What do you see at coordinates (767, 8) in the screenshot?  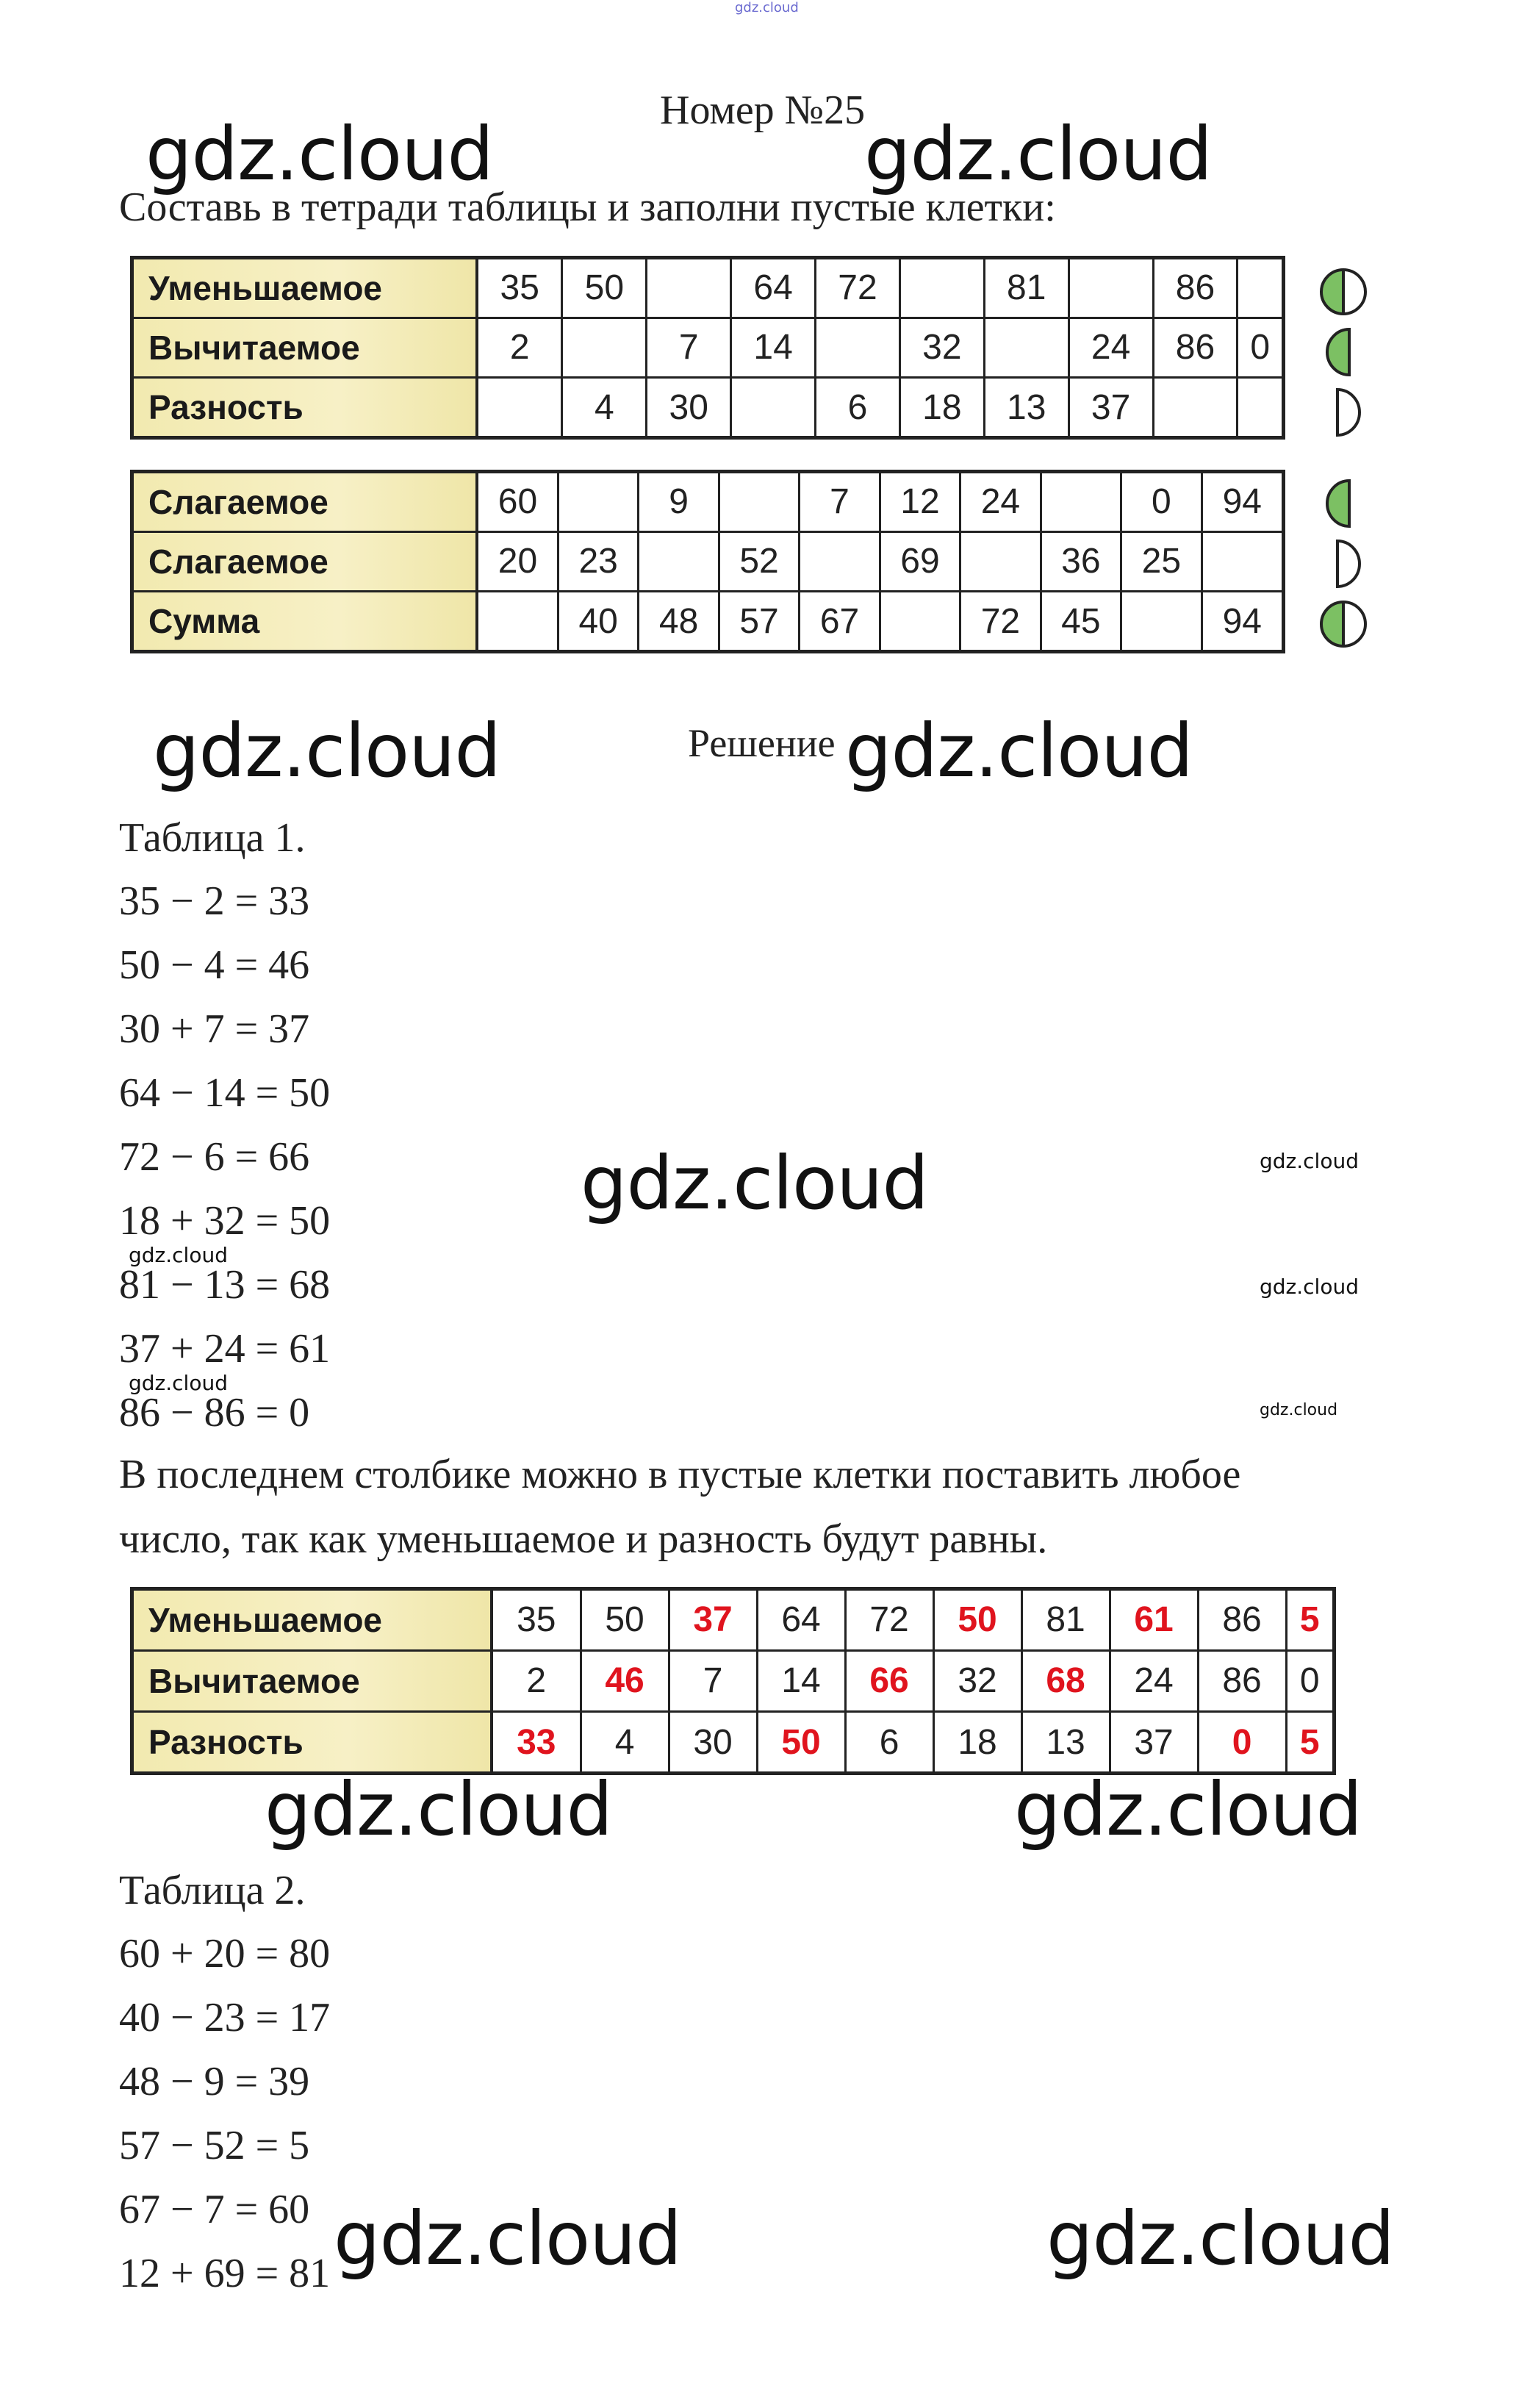 I see `top-watermark: gdz.cloud` at bounding box center [767, 8].